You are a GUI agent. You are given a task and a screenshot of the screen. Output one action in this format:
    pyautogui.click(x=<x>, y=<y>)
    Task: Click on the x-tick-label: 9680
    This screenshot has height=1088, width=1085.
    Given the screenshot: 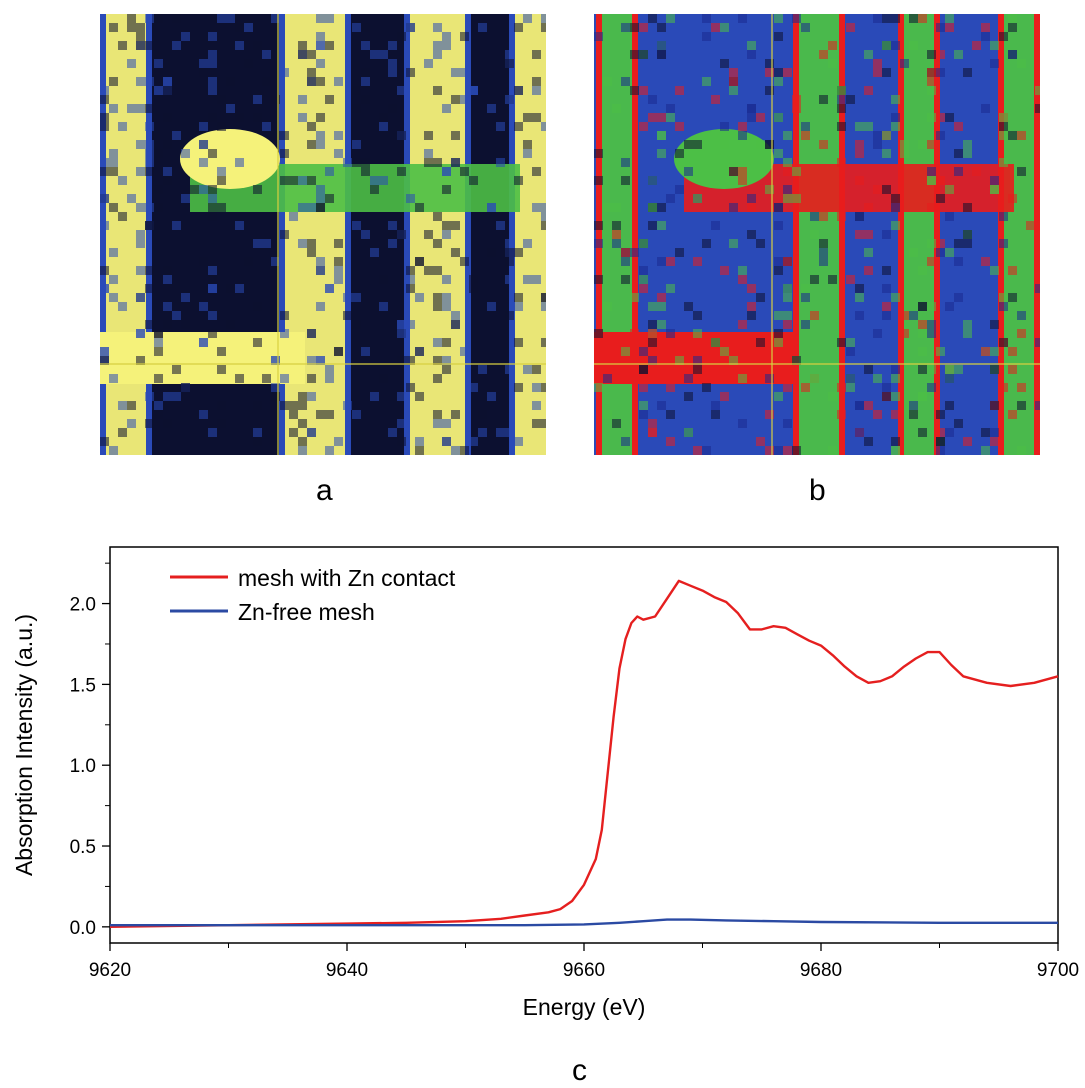 What is the action you would take?
    pyautogui.click(x=821, y=970)
    